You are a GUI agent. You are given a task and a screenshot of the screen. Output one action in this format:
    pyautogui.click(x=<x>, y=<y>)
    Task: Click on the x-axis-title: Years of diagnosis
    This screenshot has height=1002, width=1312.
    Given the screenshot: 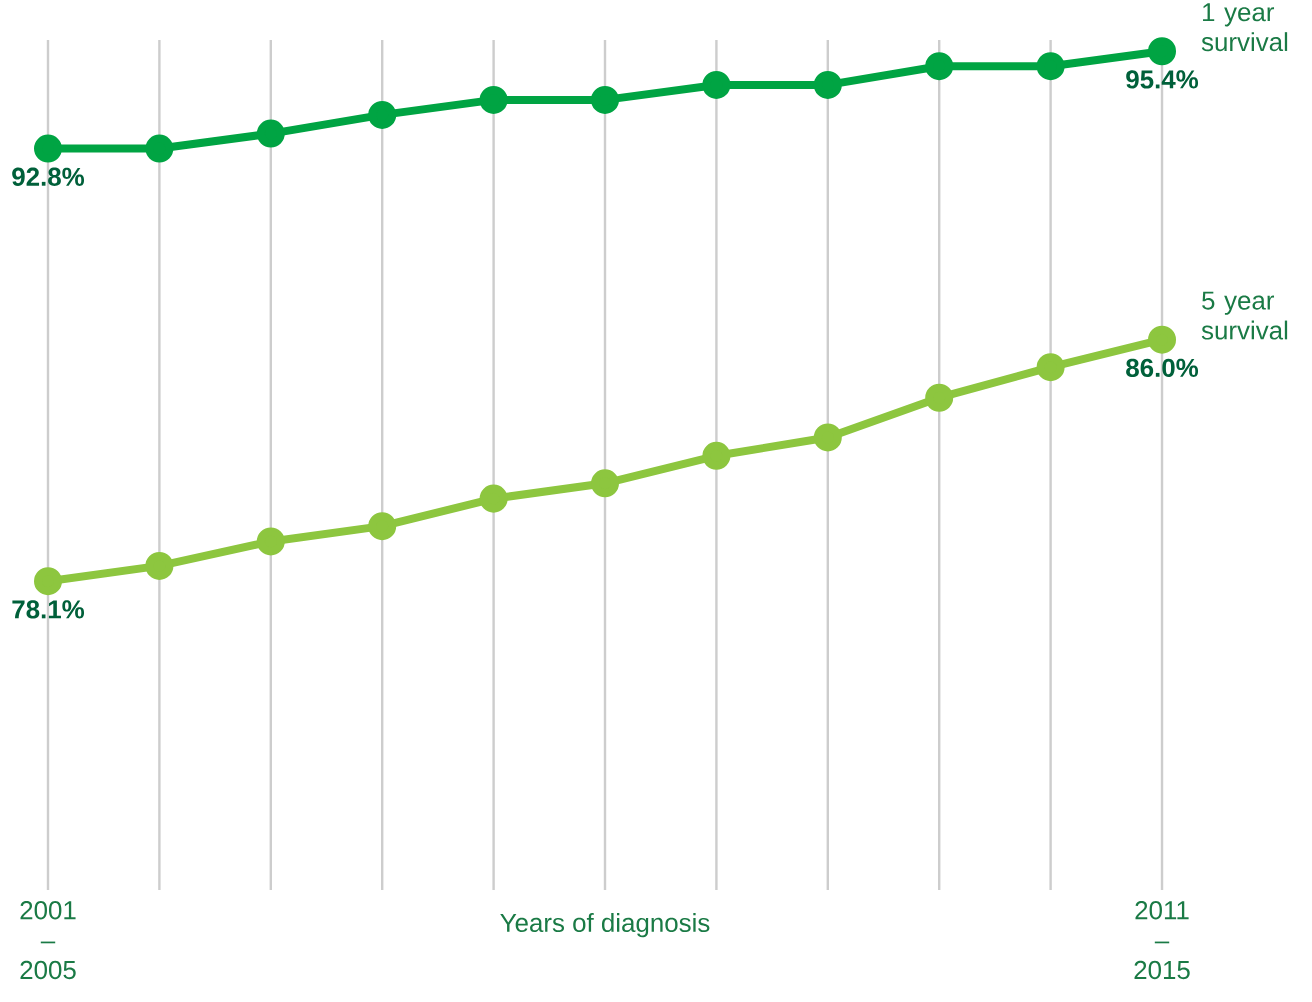 What is the action you would take?
    pyautogui.click(x=605, y=925)
    